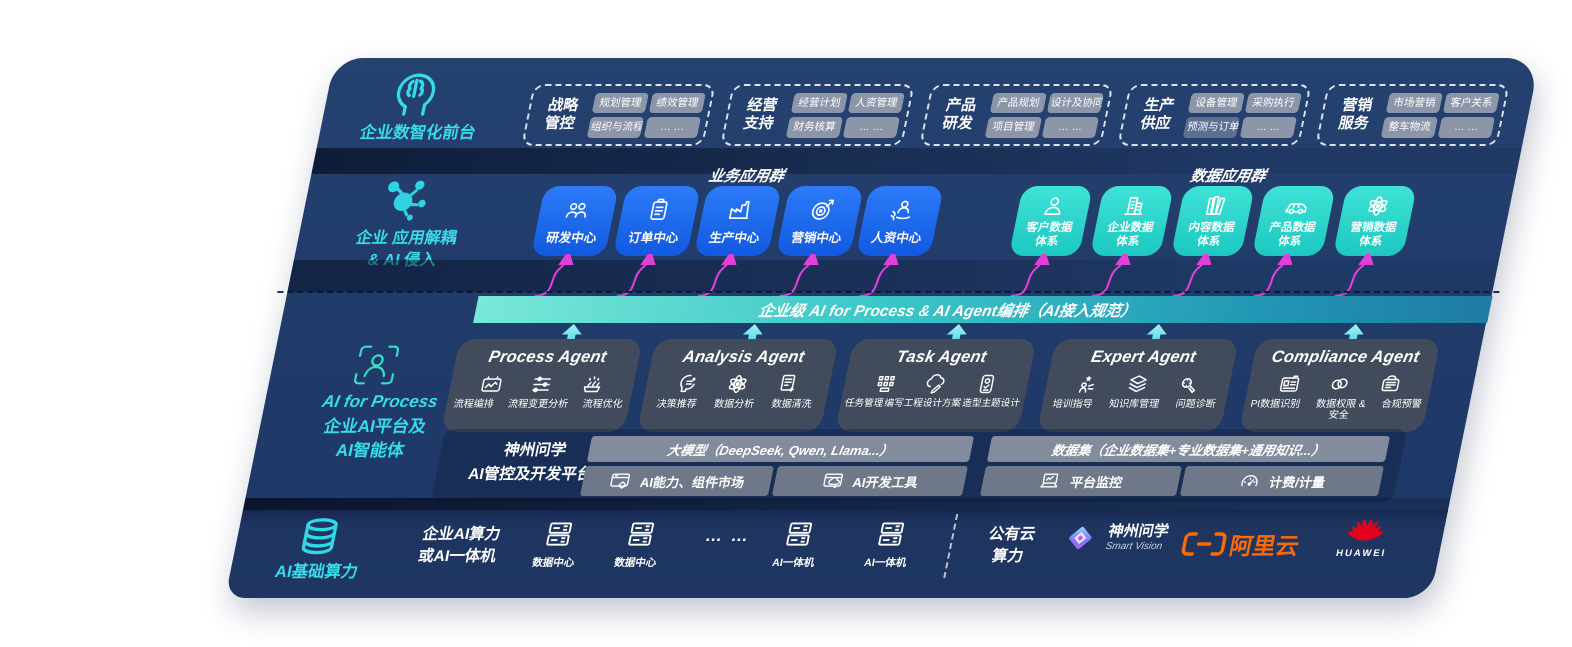 This screenshot has height=647, width=1572. What do you see at coordinates (405, 201) in the screenshot?
I see `molecule-icon` at bounding box center [405, 201].